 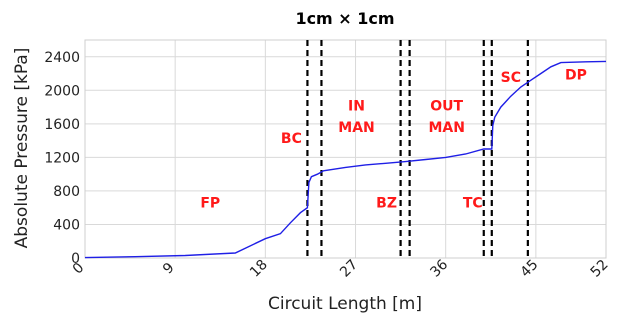 What do you see at coordinates (66, 225) in the screenshot?
I see `y-tick-label: 400` at bounding box center [66, 225].